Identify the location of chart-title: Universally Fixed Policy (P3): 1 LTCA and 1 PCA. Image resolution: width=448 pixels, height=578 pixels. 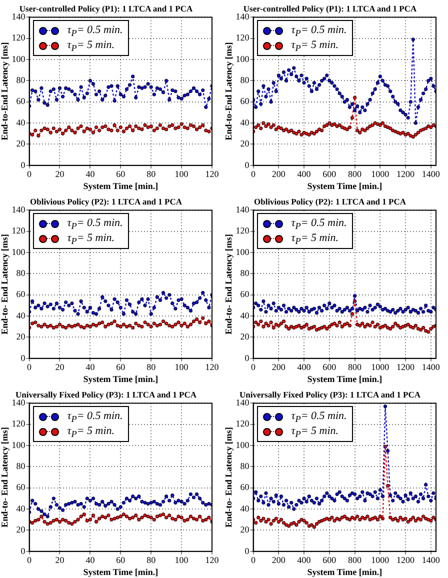
(330, 394).